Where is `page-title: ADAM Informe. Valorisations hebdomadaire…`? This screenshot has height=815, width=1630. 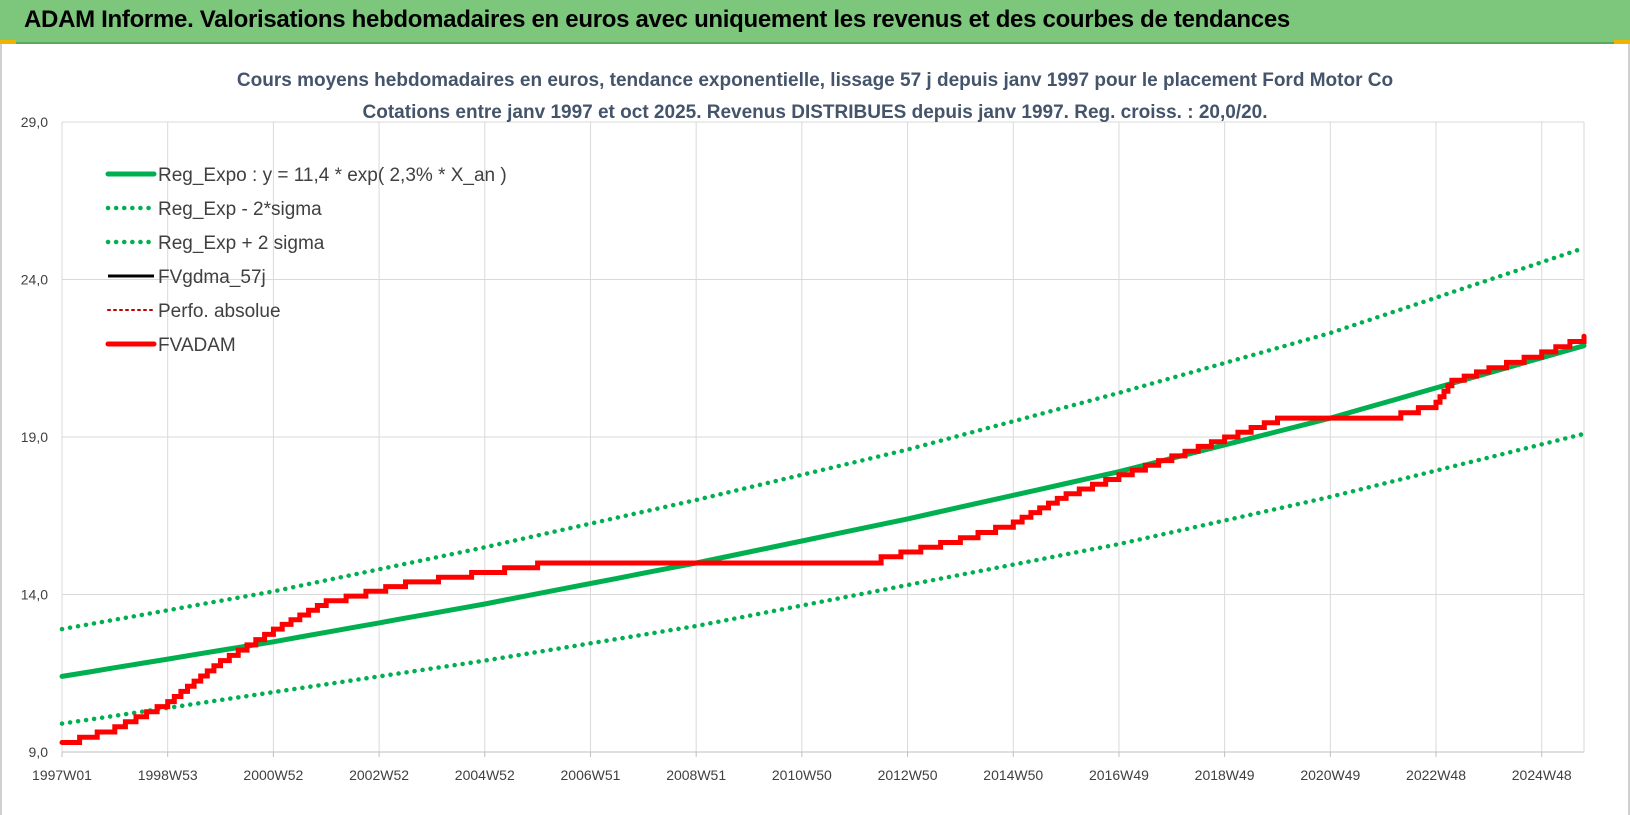 page-title: ADAM Informe. Valorisations hebdomadaire… is located at coordinates (657, 19).